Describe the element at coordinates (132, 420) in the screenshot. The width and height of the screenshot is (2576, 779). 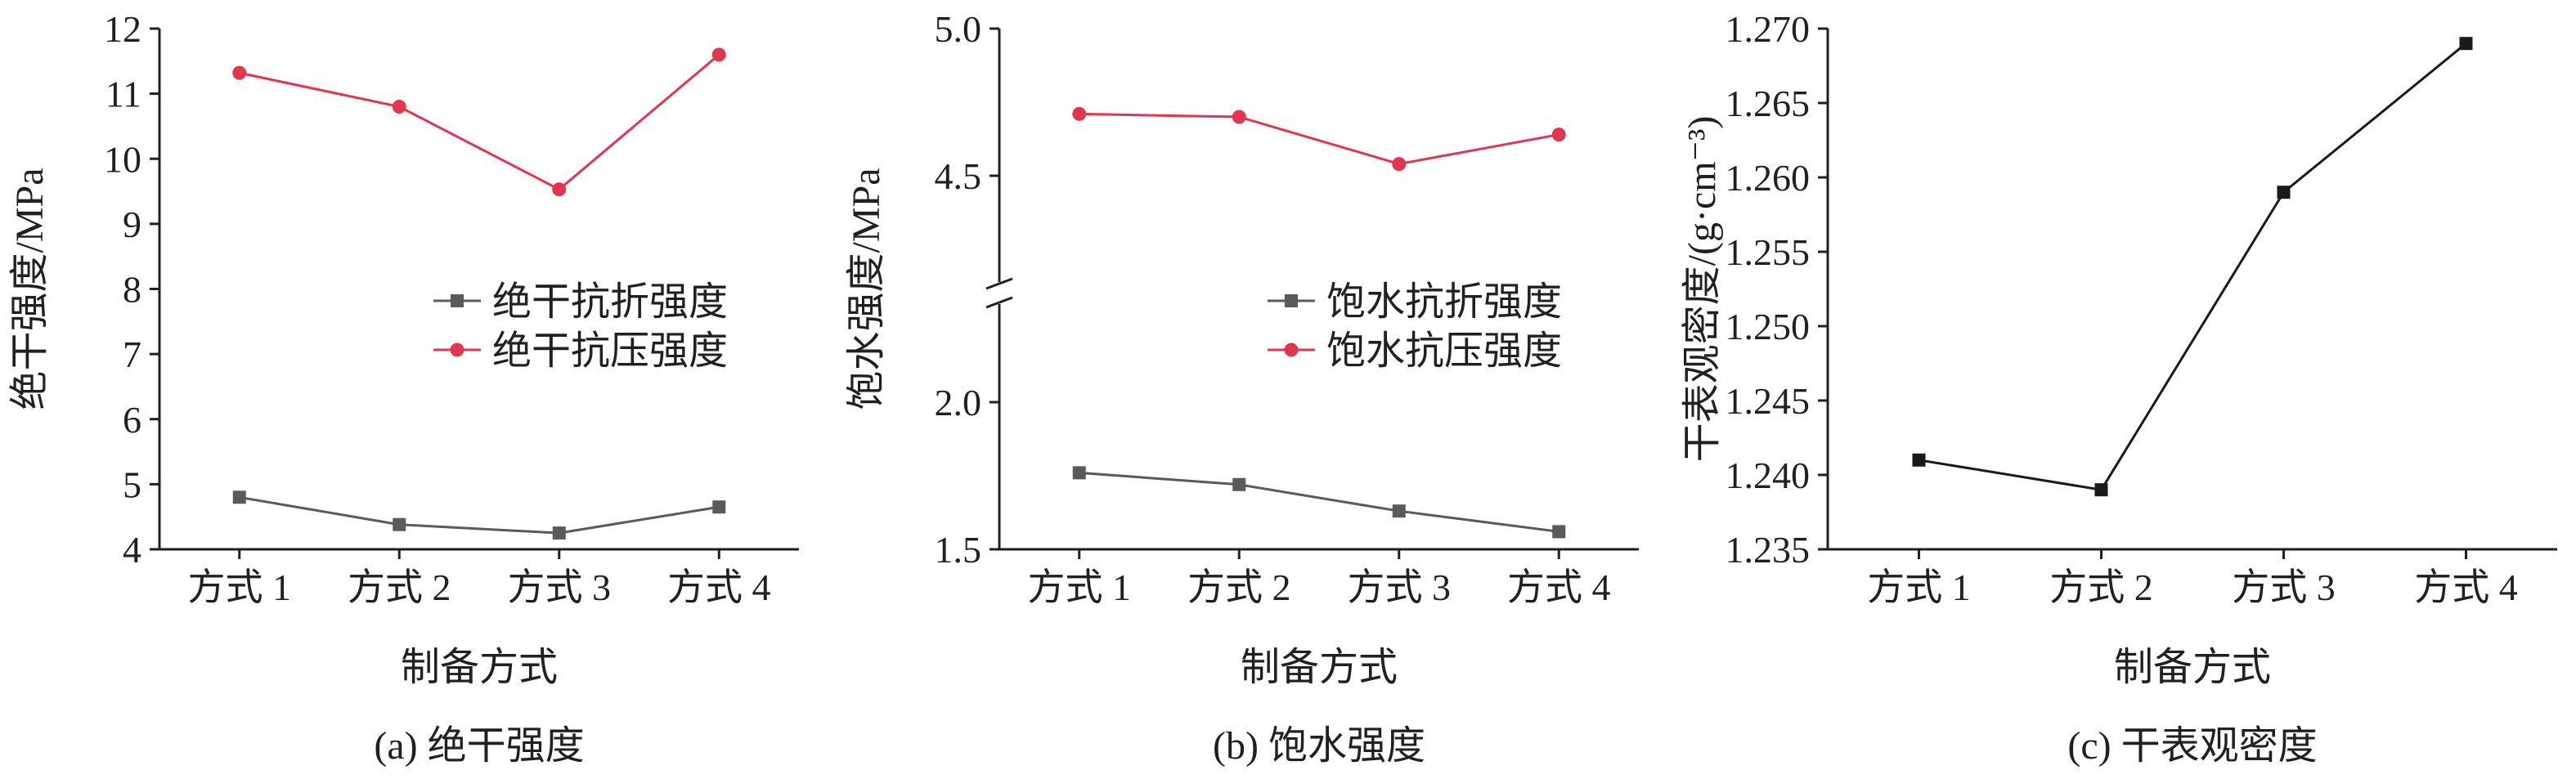
I see `y-tick-label: 6` at that location.